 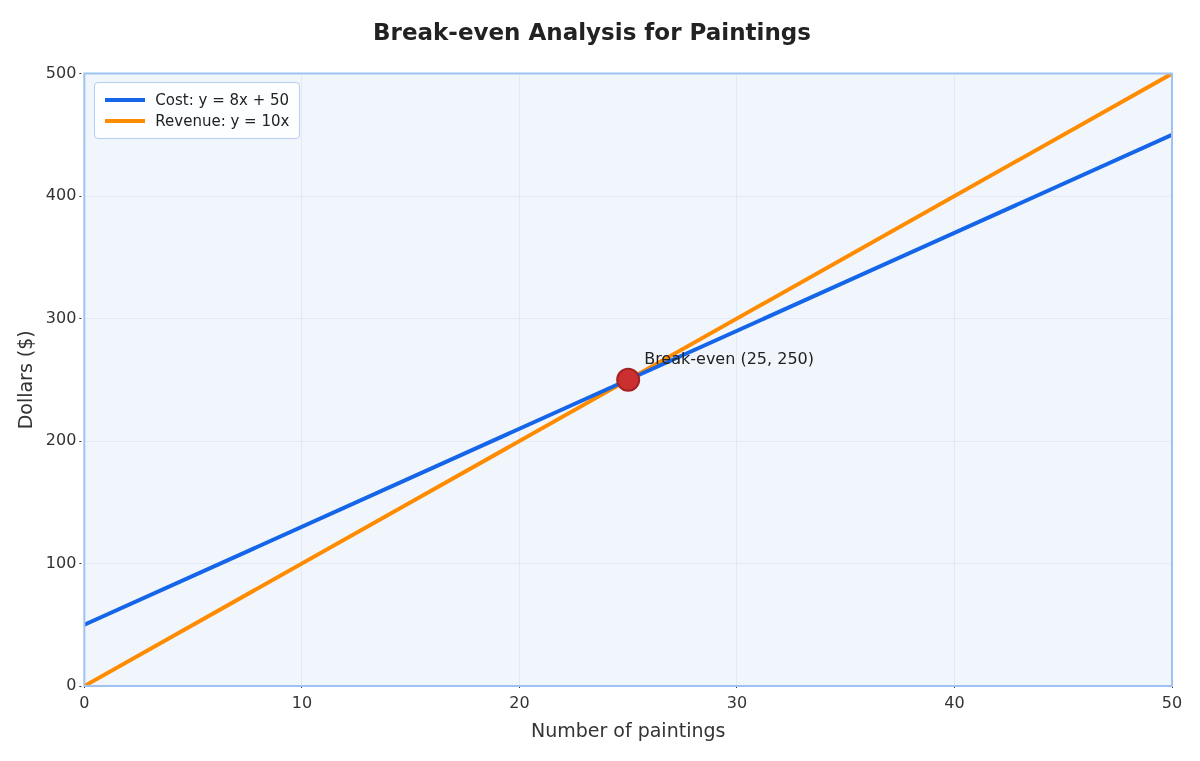 What do you see at coordinates (71, 685) in the screenshot?
I see `y-tick-label: 0` at bounding box center [71, 685].